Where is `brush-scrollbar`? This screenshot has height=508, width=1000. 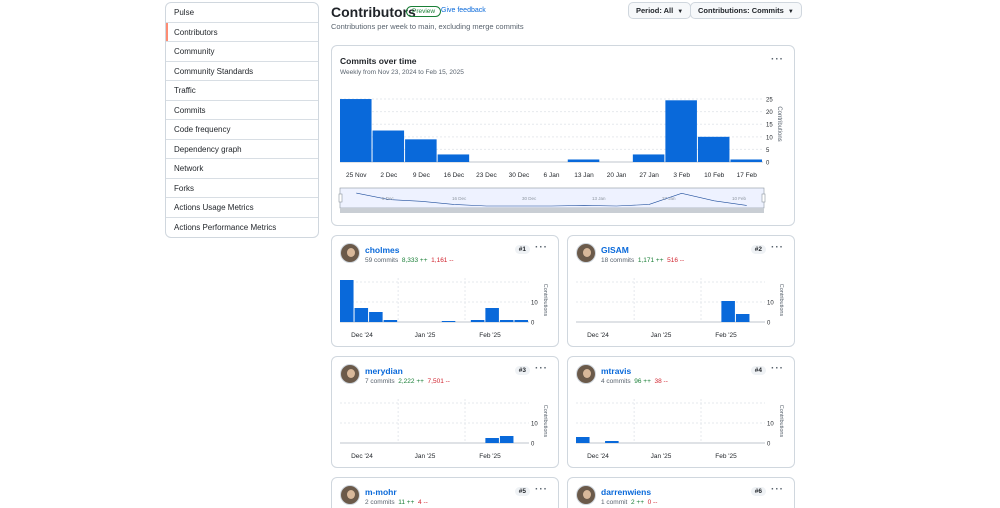 brush-scrollbar is located at coordinates (552, 210).